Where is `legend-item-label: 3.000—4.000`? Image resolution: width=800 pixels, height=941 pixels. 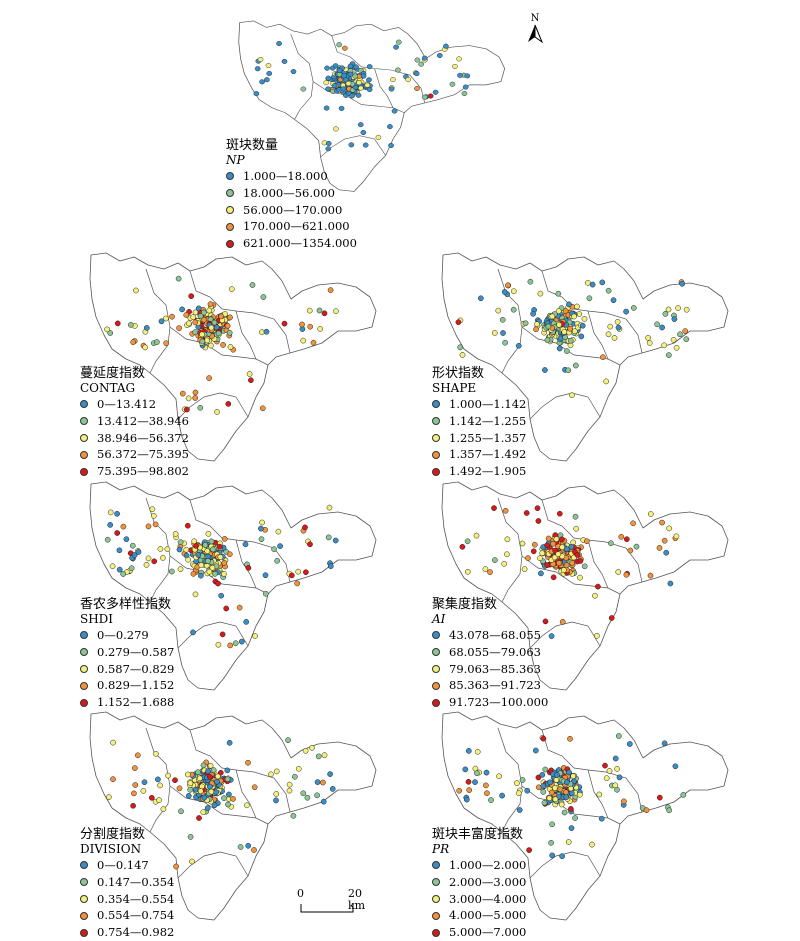 legend-item-label: 3.000—4.000 is located at coordinates (488, 898).